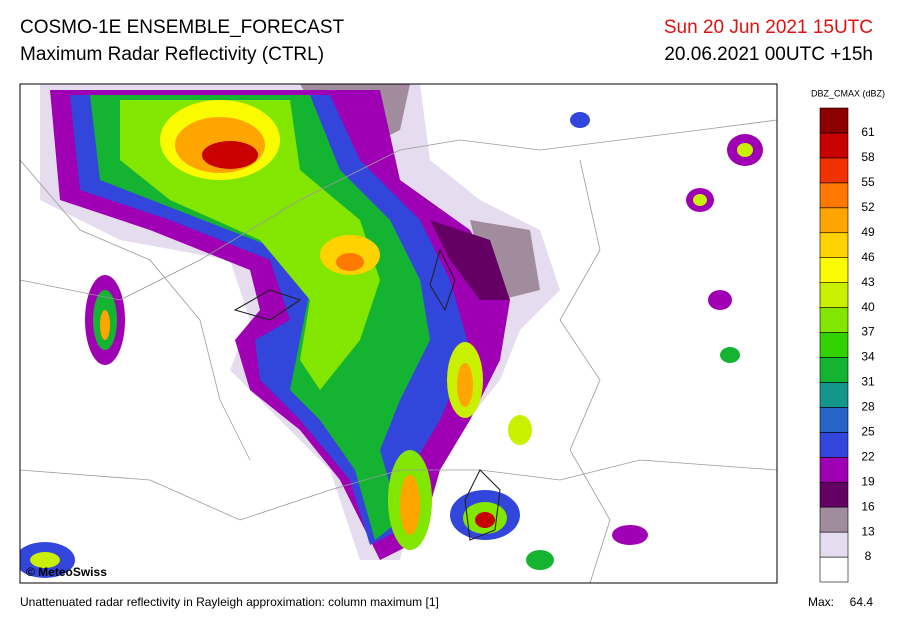  Describe the element at coordinates (868, 456) in the screenshot. I see `colorbar-label: 22` at that location.